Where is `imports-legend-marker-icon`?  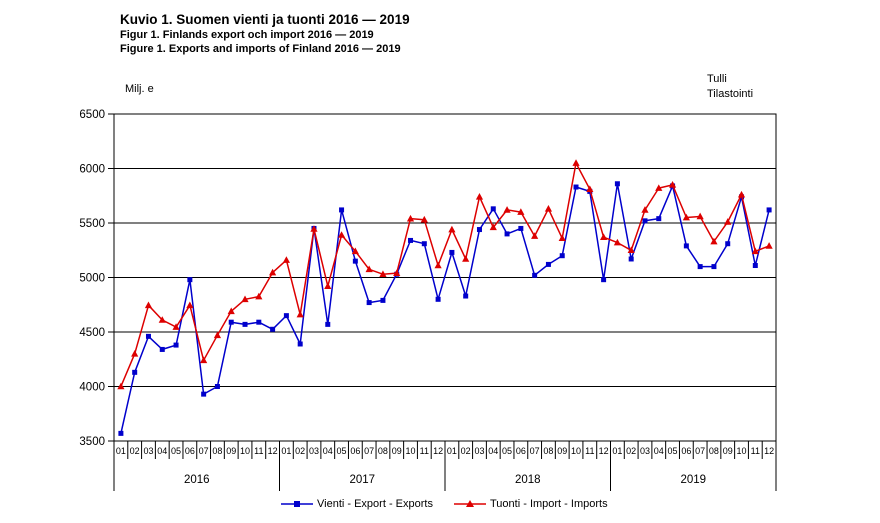 imports-legend-marker-icon is located at coordinates (470, 503).